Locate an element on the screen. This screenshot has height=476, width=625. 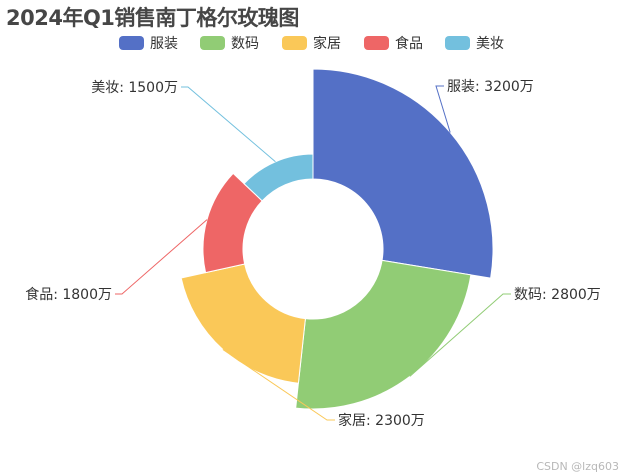
rose-slice-home is located at coordinates (243, 323).